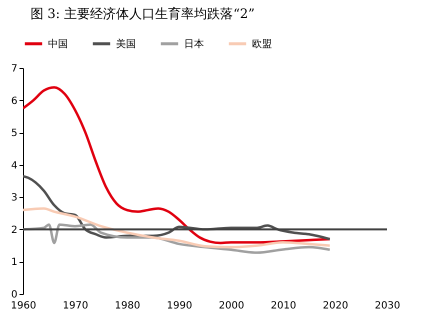  I want to click on y-tick-label: 1, so click(14, 262).